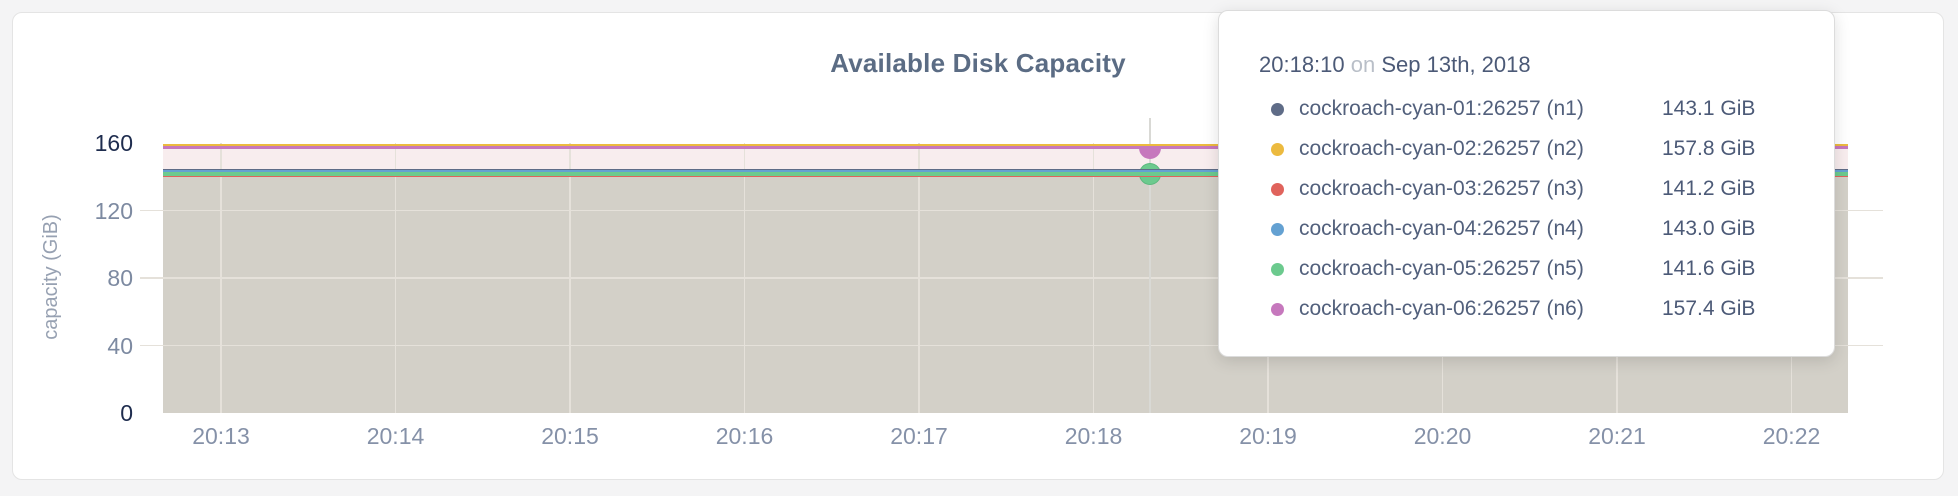 This screenshot has width=1958, height=496. I want to click on x-axis-tick-label: 20:17, so click(919, 436).